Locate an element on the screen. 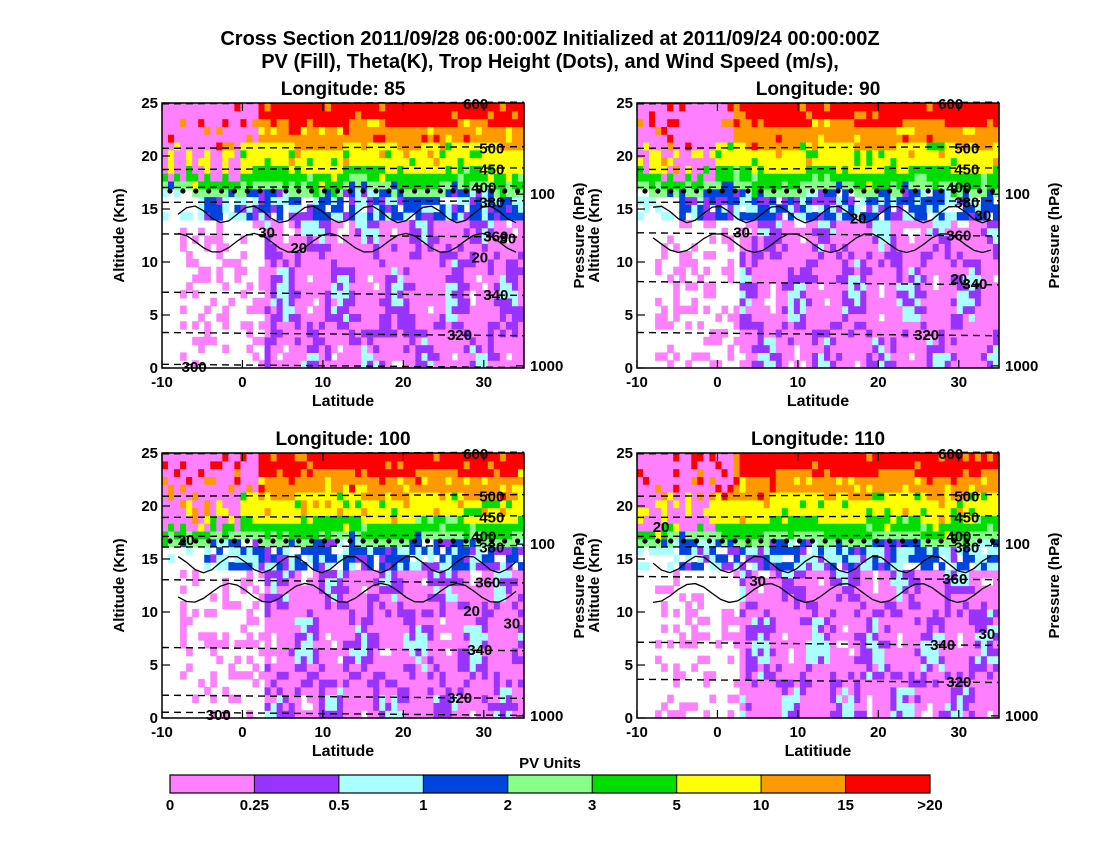 This screenshot has width=1100, height=850. theta-isentrope is located at coordinates (343, 235).